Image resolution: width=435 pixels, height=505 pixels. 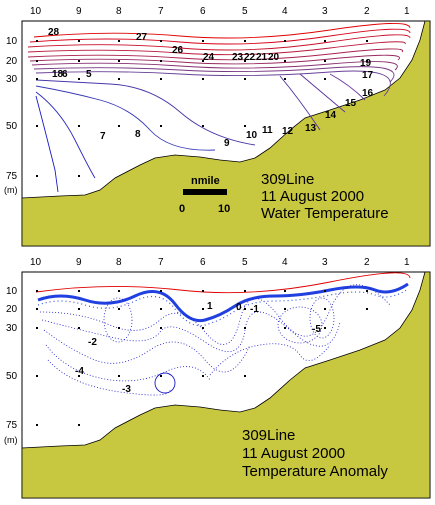 I want to click on caption: 309Line 11 August 2000 Water Temperature, so click(x=325, y=196).